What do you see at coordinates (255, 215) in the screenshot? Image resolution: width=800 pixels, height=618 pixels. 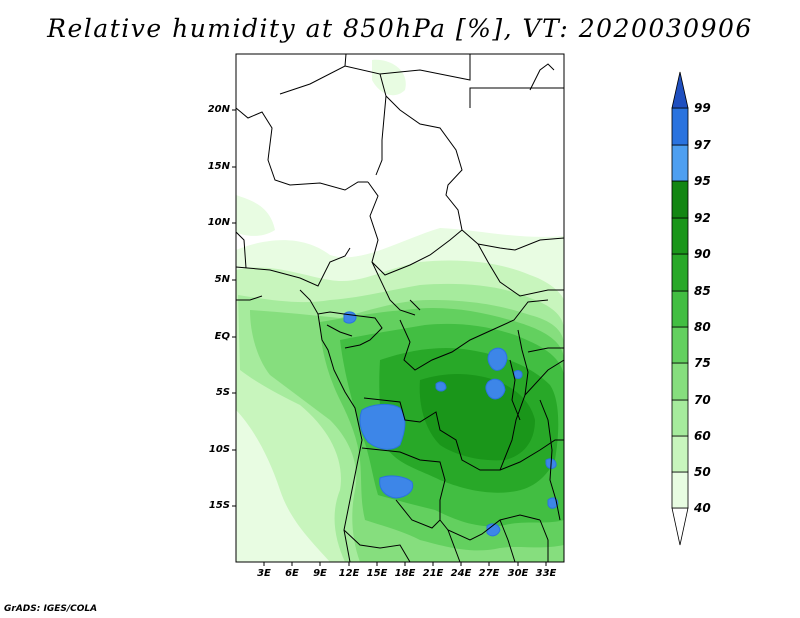 I see `rh-40-50-patch-north` at bounding box center [255, 215].